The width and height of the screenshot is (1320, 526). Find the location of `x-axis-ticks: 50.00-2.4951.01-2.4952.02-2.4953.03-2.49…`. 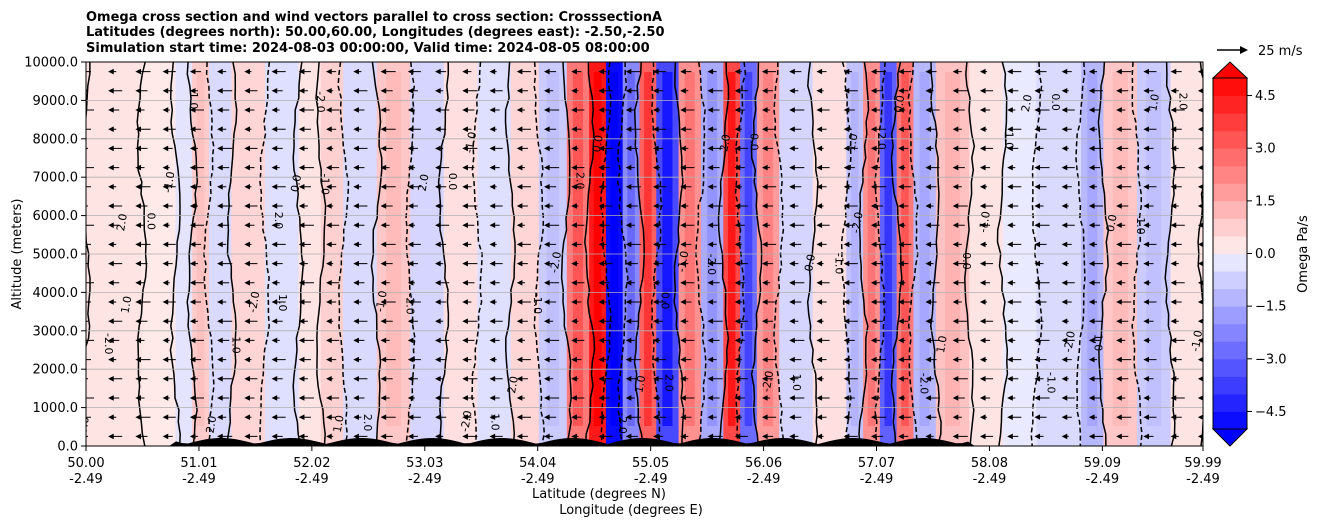

x-axis-ticks: 50.00-2.4951.01-2.4952.02-2.4953.03-2.49… is located at coordinates (644, 466).